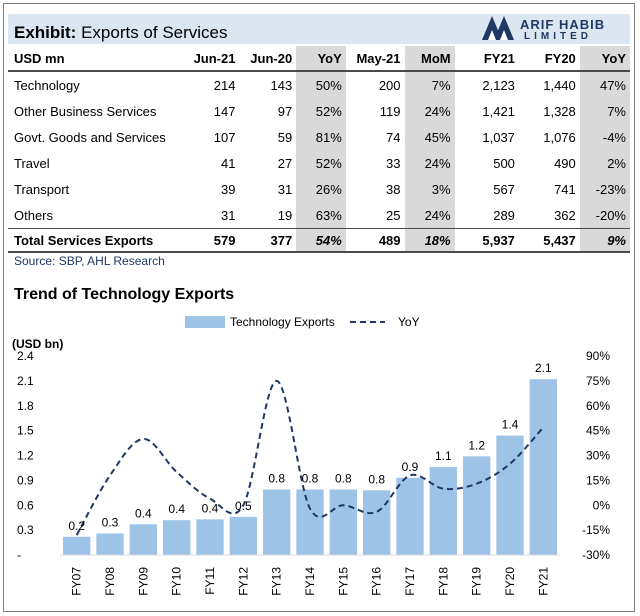 Image resolution: width=640 pixels, height=616 pixels. Describe the element at coordinates (596, 555) in the screenshot. I see `right-axis-tick-label: -30%` at that location.